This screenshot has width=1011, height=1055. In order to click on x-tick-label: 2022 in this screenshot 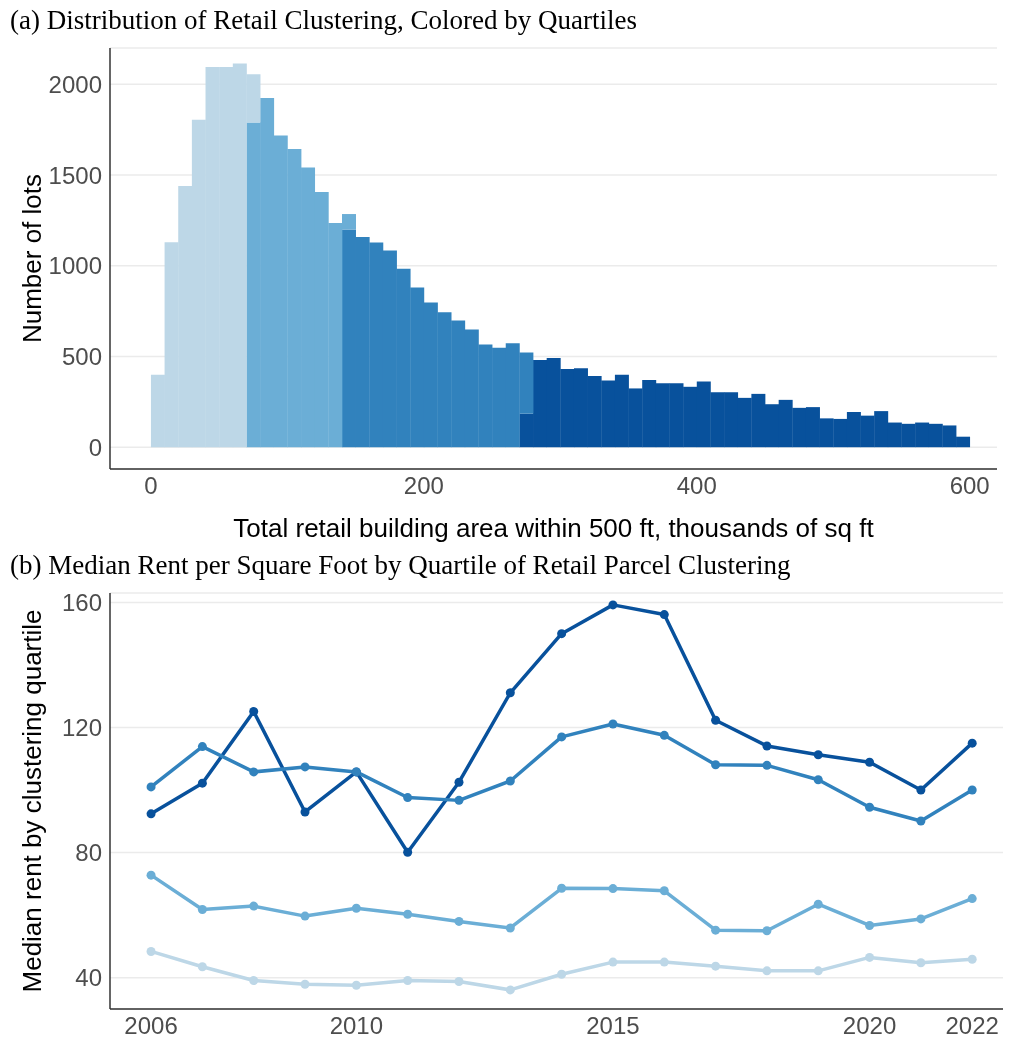, I will do `click(972, 1026)`.